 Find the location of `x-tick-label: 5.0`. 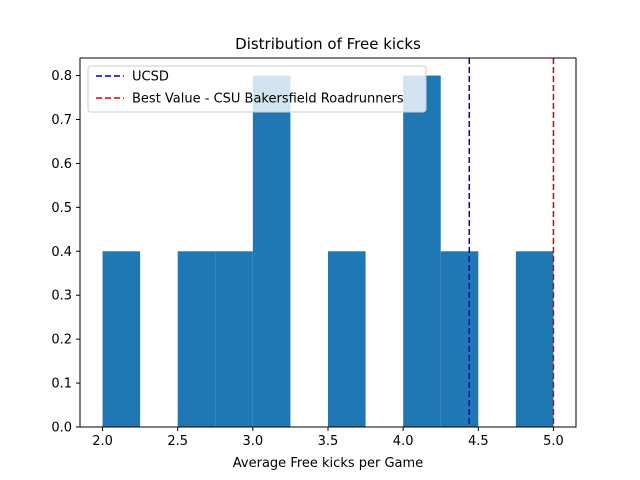

x-tick-label: 5.0 is located at coordinates (553, 441).